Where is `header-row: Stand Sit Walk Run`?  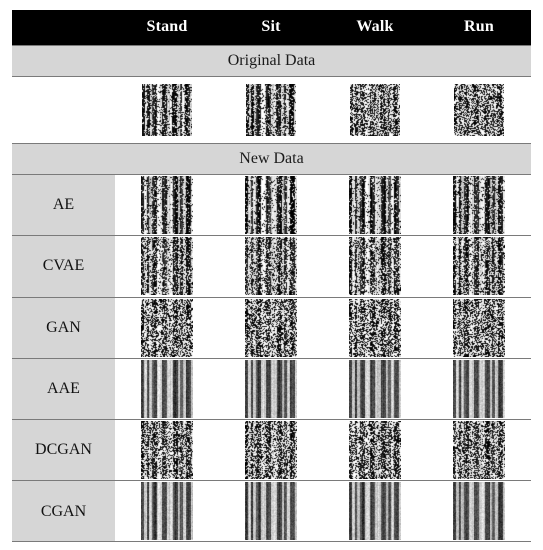
header-row: Stand Sit Walk Run is located at coordinates (271, 28).